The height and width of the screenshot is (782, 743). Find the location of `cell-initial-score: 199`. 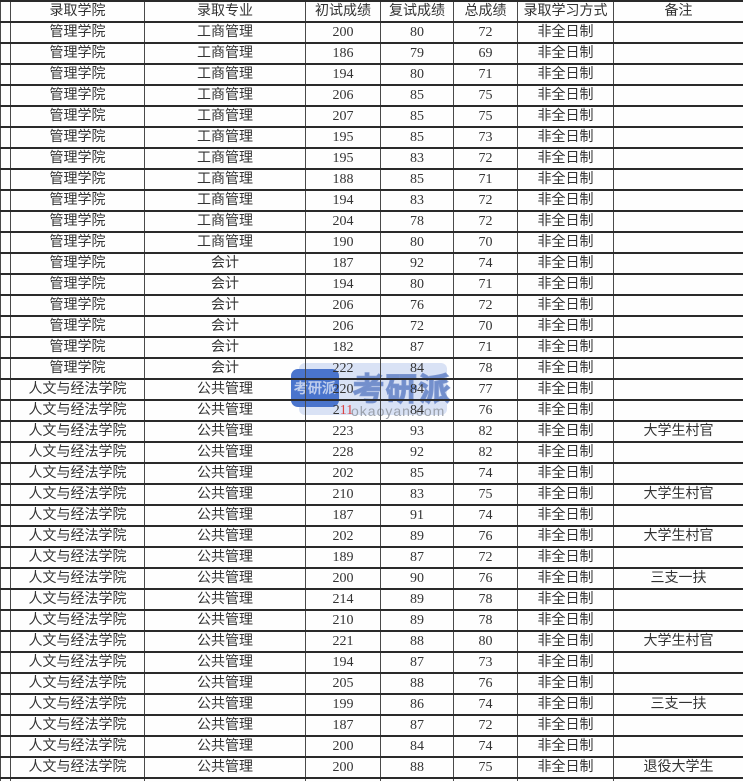

cell-initial-score: 199 is located at coordinates (343, 704).